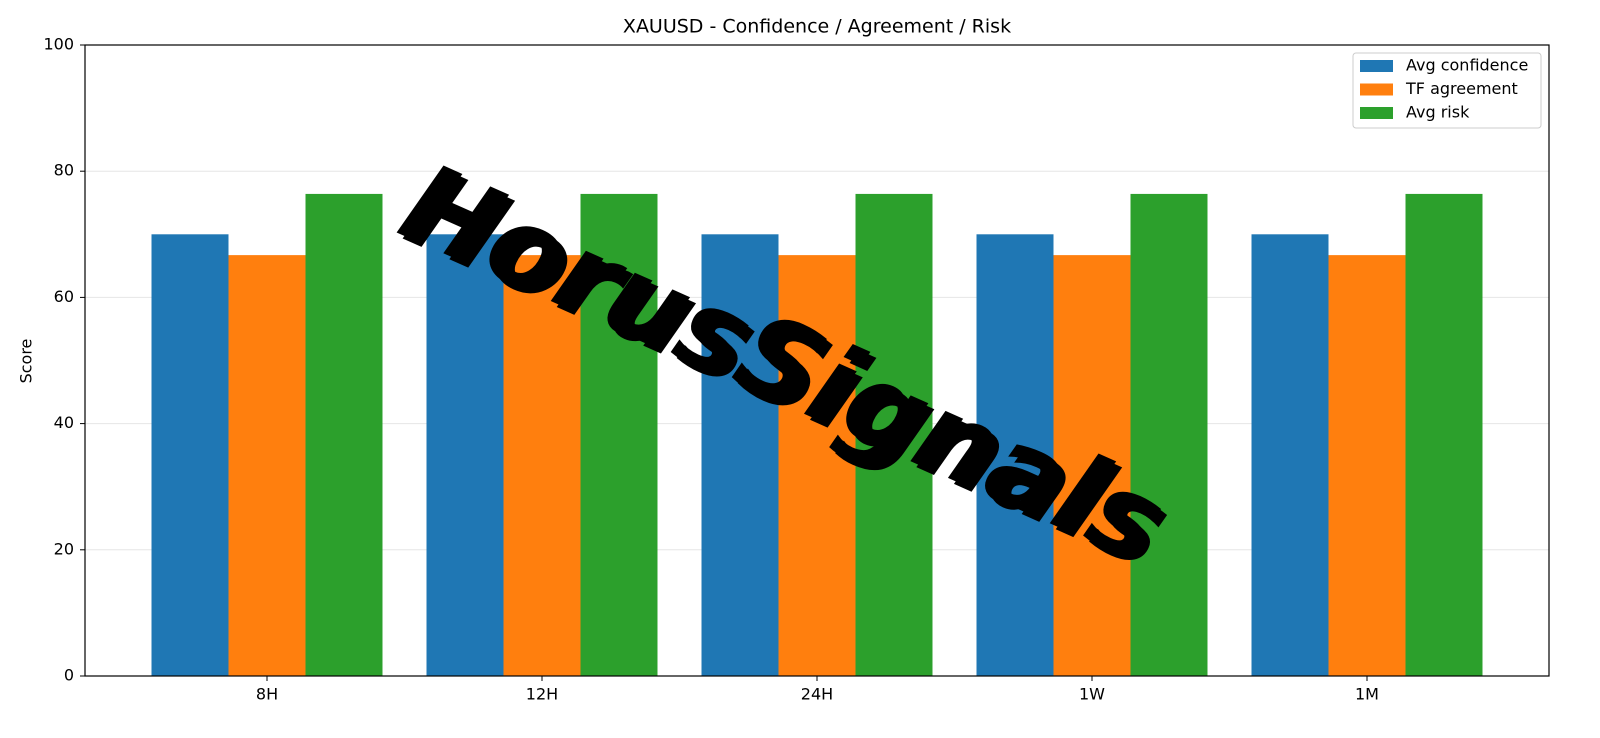 Image resolution: width=1600 pixels, height=738 pixels. What do you see at coordinates (64, 170) in the screenshot?
I see `y-tick-label: 80` at bounding box center [64, 170].